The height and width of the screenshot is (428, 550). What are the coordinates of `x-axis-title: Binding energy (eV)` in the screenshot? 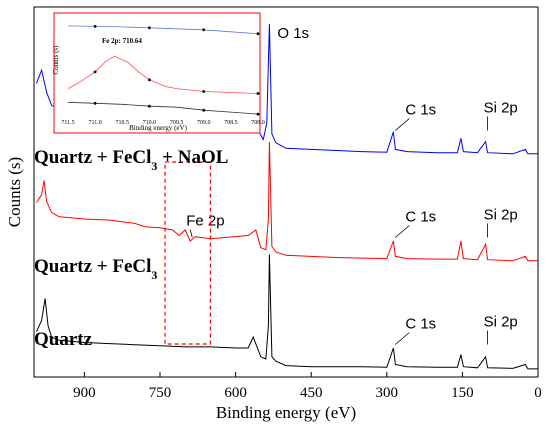 It's located at (286, 412).